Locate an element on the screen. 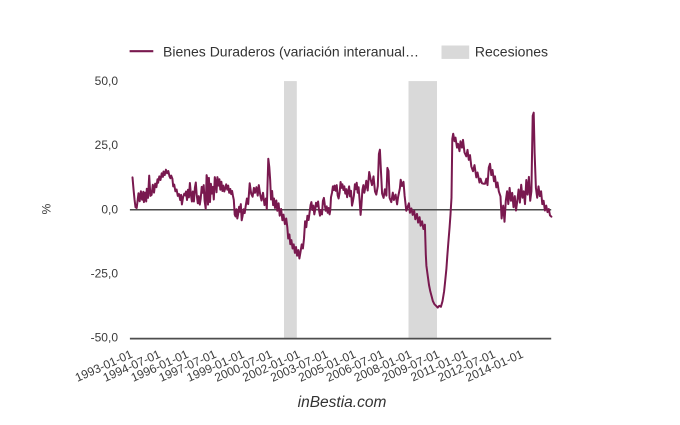 The width and height of the screenshot is (680, 425). svg-text: inBestia.com is located at coordinates (342, 402).